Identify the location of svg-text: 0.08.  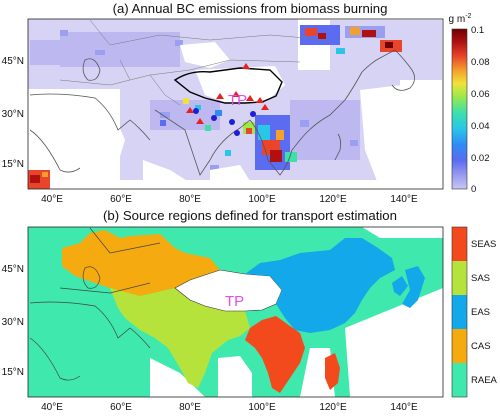
(480, 62).